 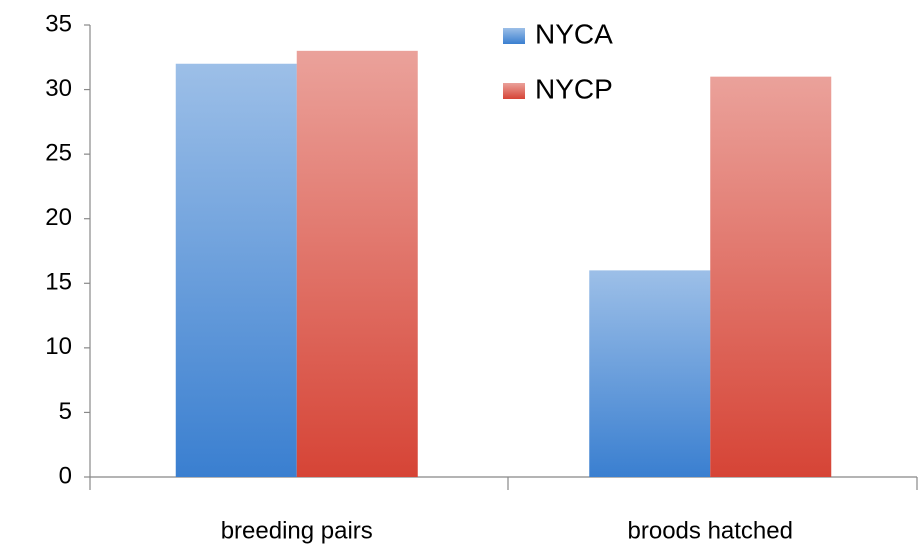 I want to click on y-tick-label: 30, so click(x=58, y=88).